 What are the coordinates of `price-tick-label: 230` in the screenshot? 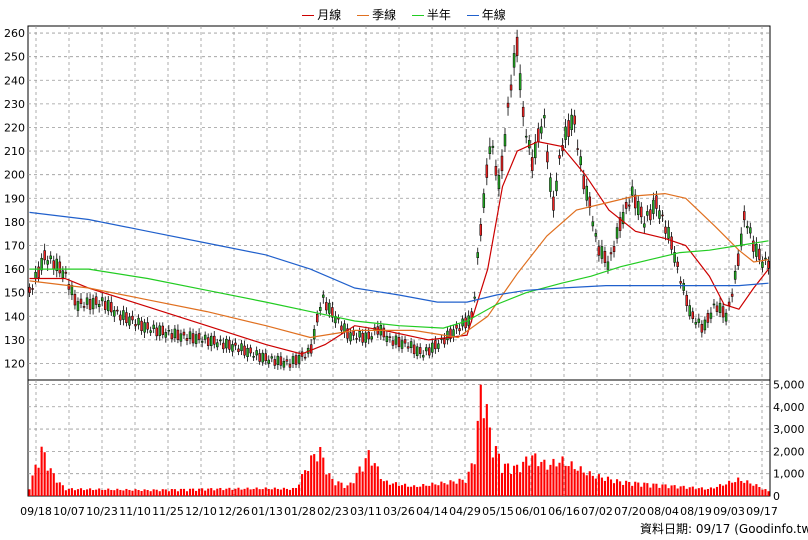 It's located at (14, 104).